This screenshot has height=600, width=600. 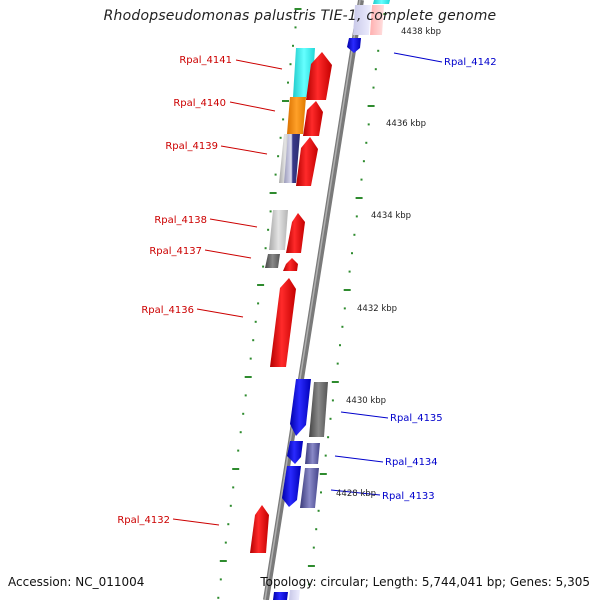 I want to click on gene-label-rpal-4137: Rpal_4137, so click(x=175, y=251).